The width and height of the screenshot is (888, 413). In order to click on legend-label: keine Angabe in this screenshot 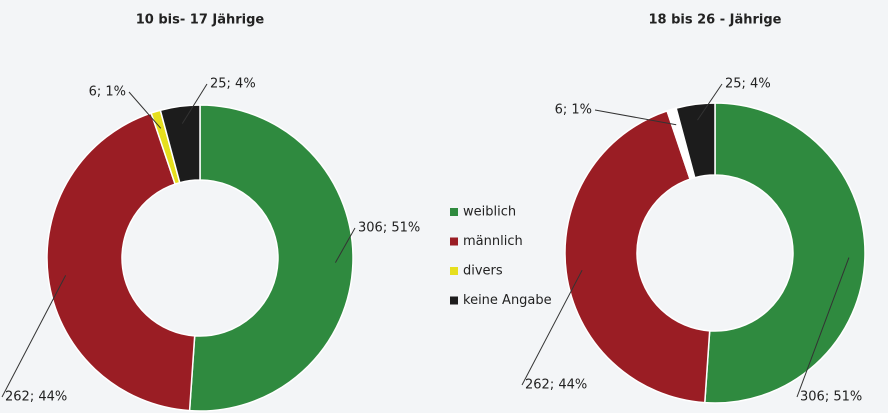, I will do `click(507, 300)`.